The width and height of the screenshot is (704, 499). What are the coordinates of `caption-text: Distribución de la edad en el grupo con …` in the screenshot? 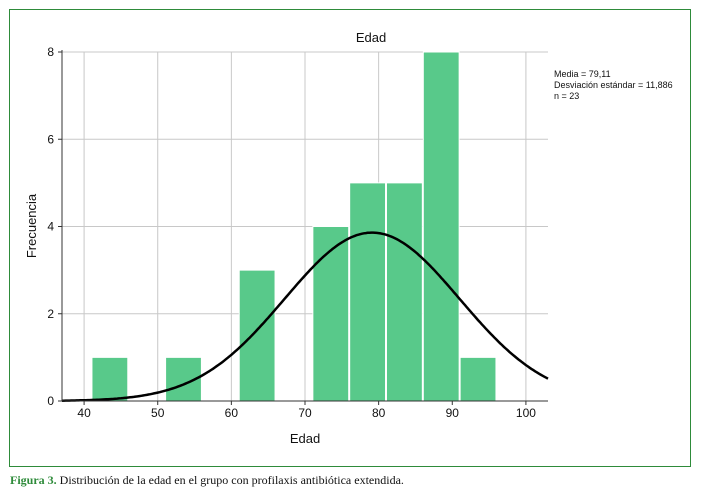 It's located at (230, 480).